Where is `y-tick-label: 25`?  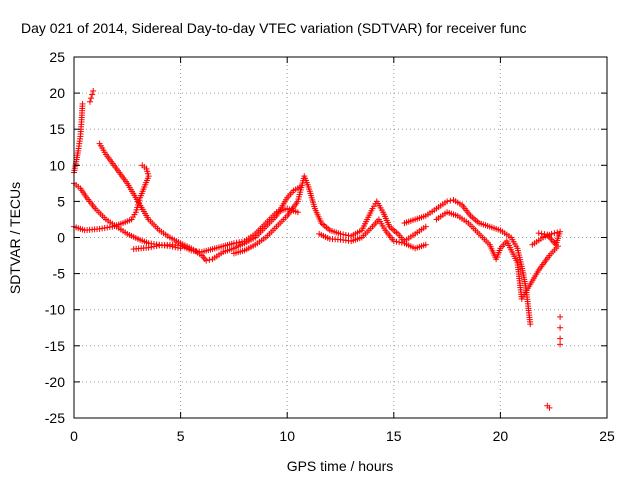 y-tick-label: 25 is located at coordinates (57, 57).